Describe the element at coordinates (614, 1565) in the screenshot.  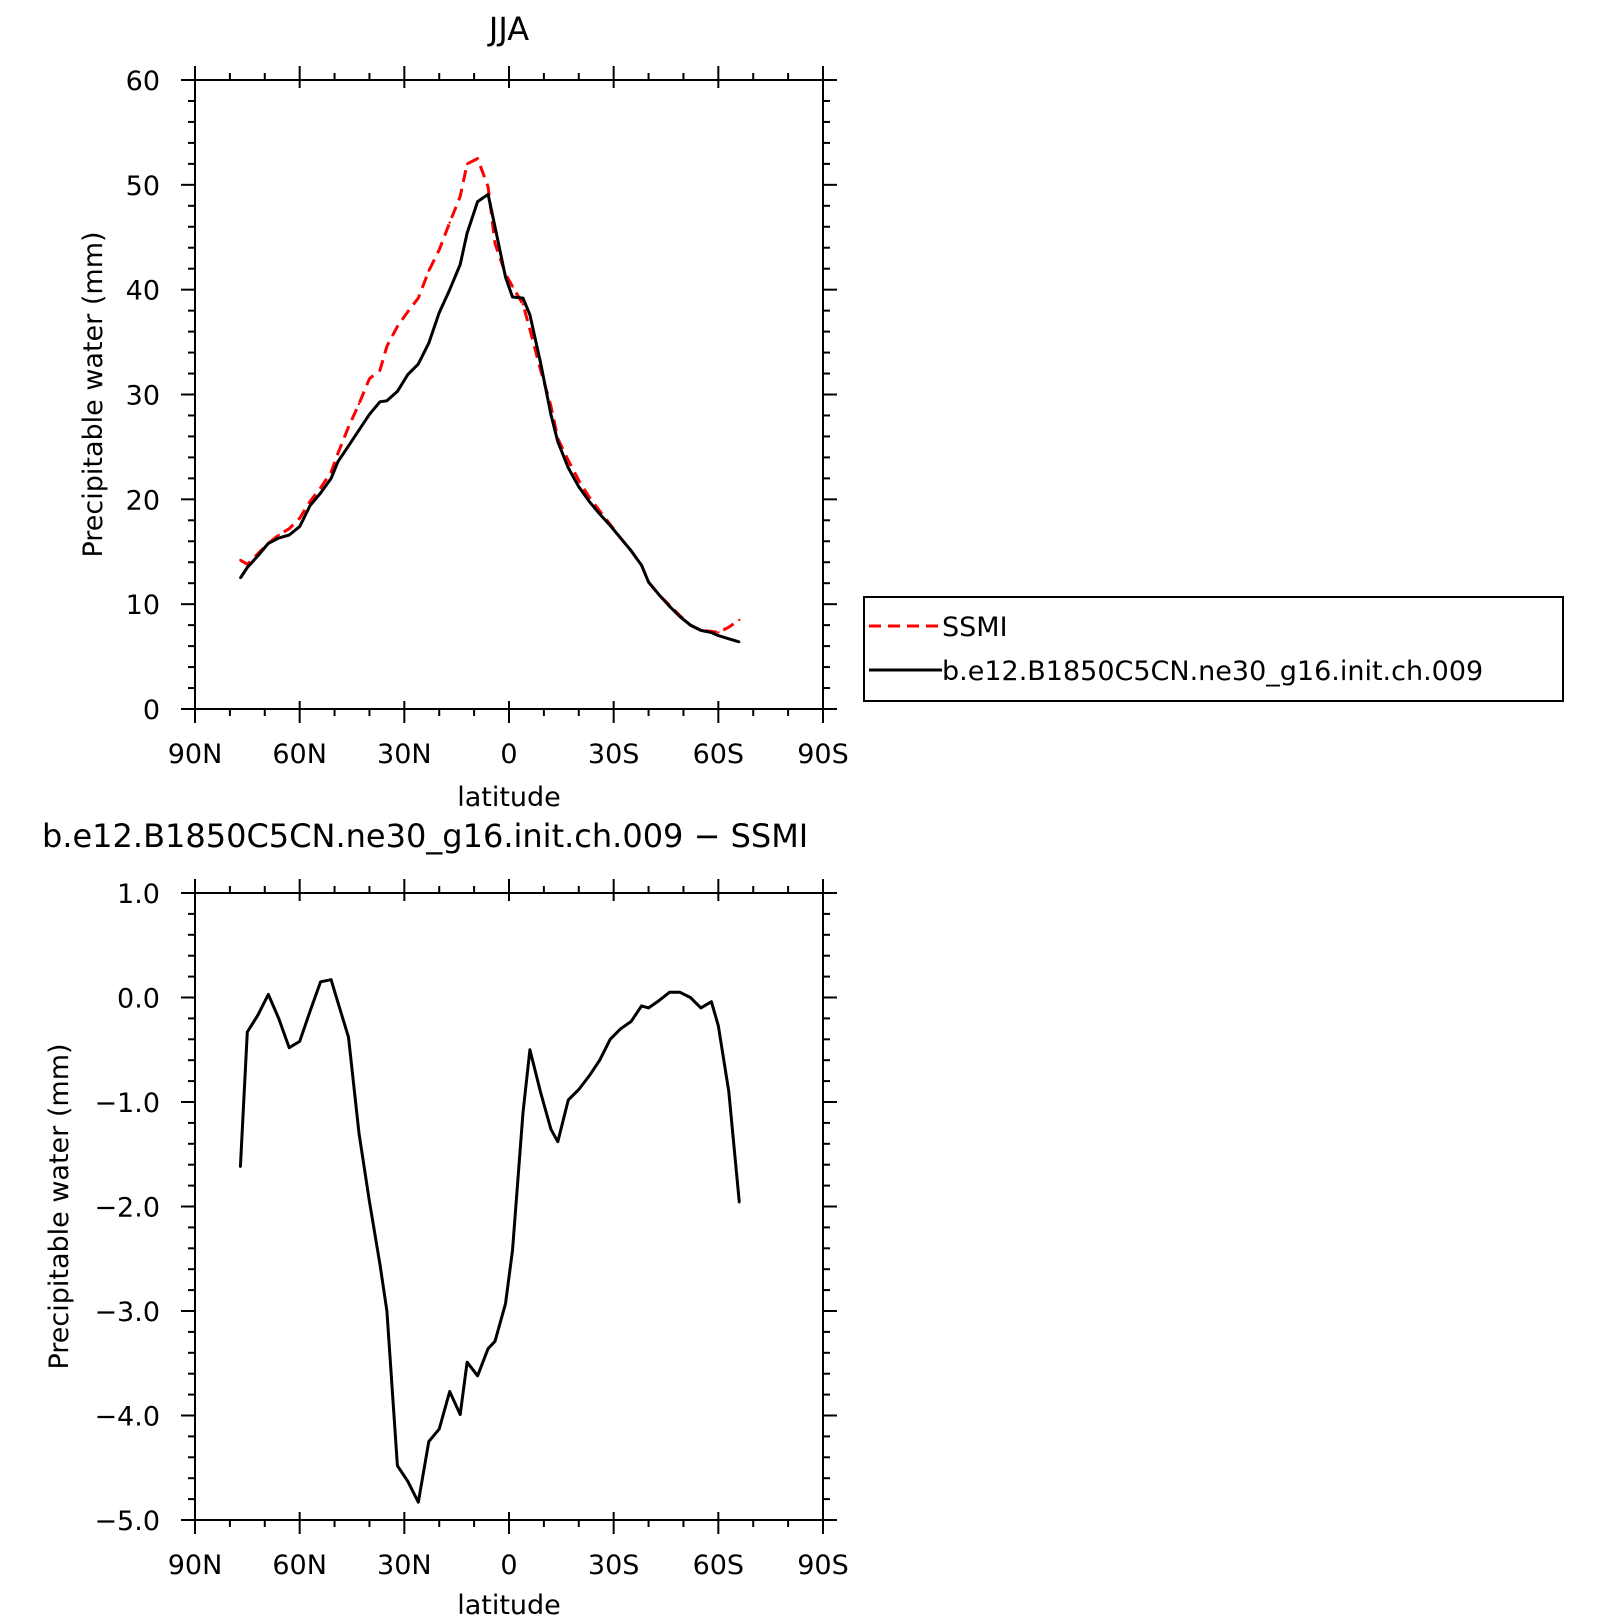
I see `x-tick-label: 30S` at that location.